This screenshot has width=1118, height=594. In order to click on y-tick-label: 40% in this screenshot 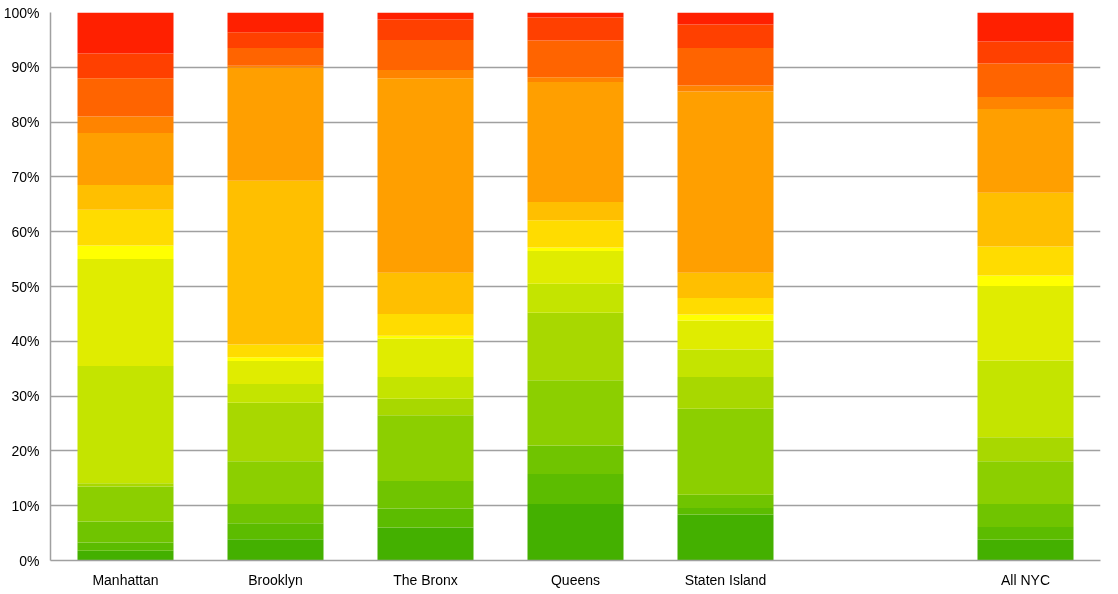, I will do `click(25, 341)`.